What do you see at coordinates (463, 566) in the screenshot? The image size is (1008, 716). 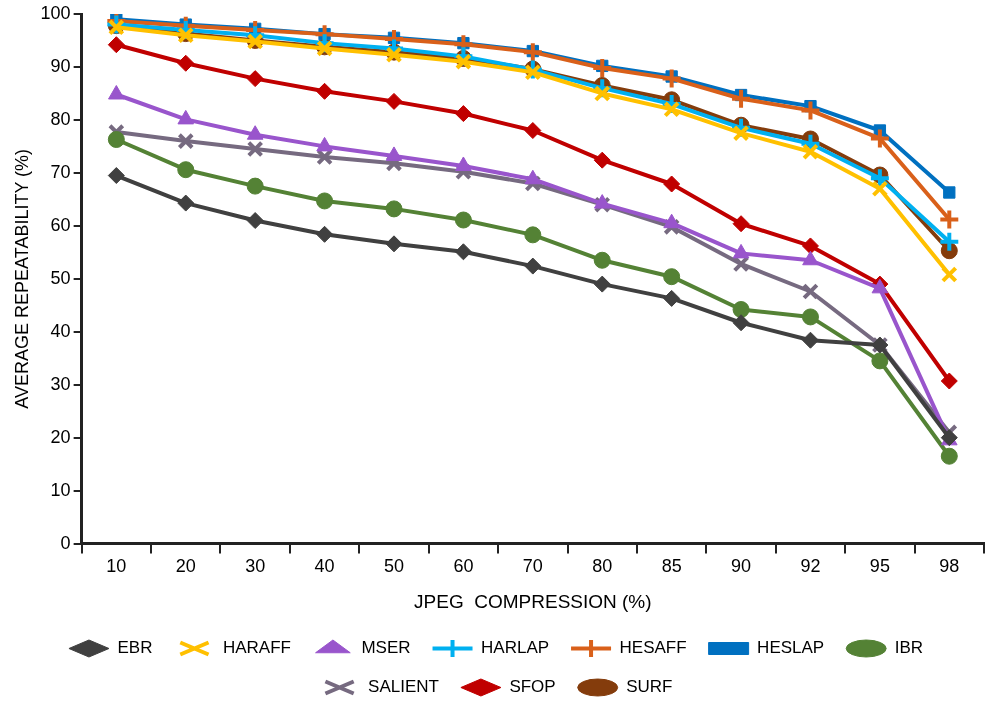 I see `x-tick-label: 60` at bounding box center [463, 566].